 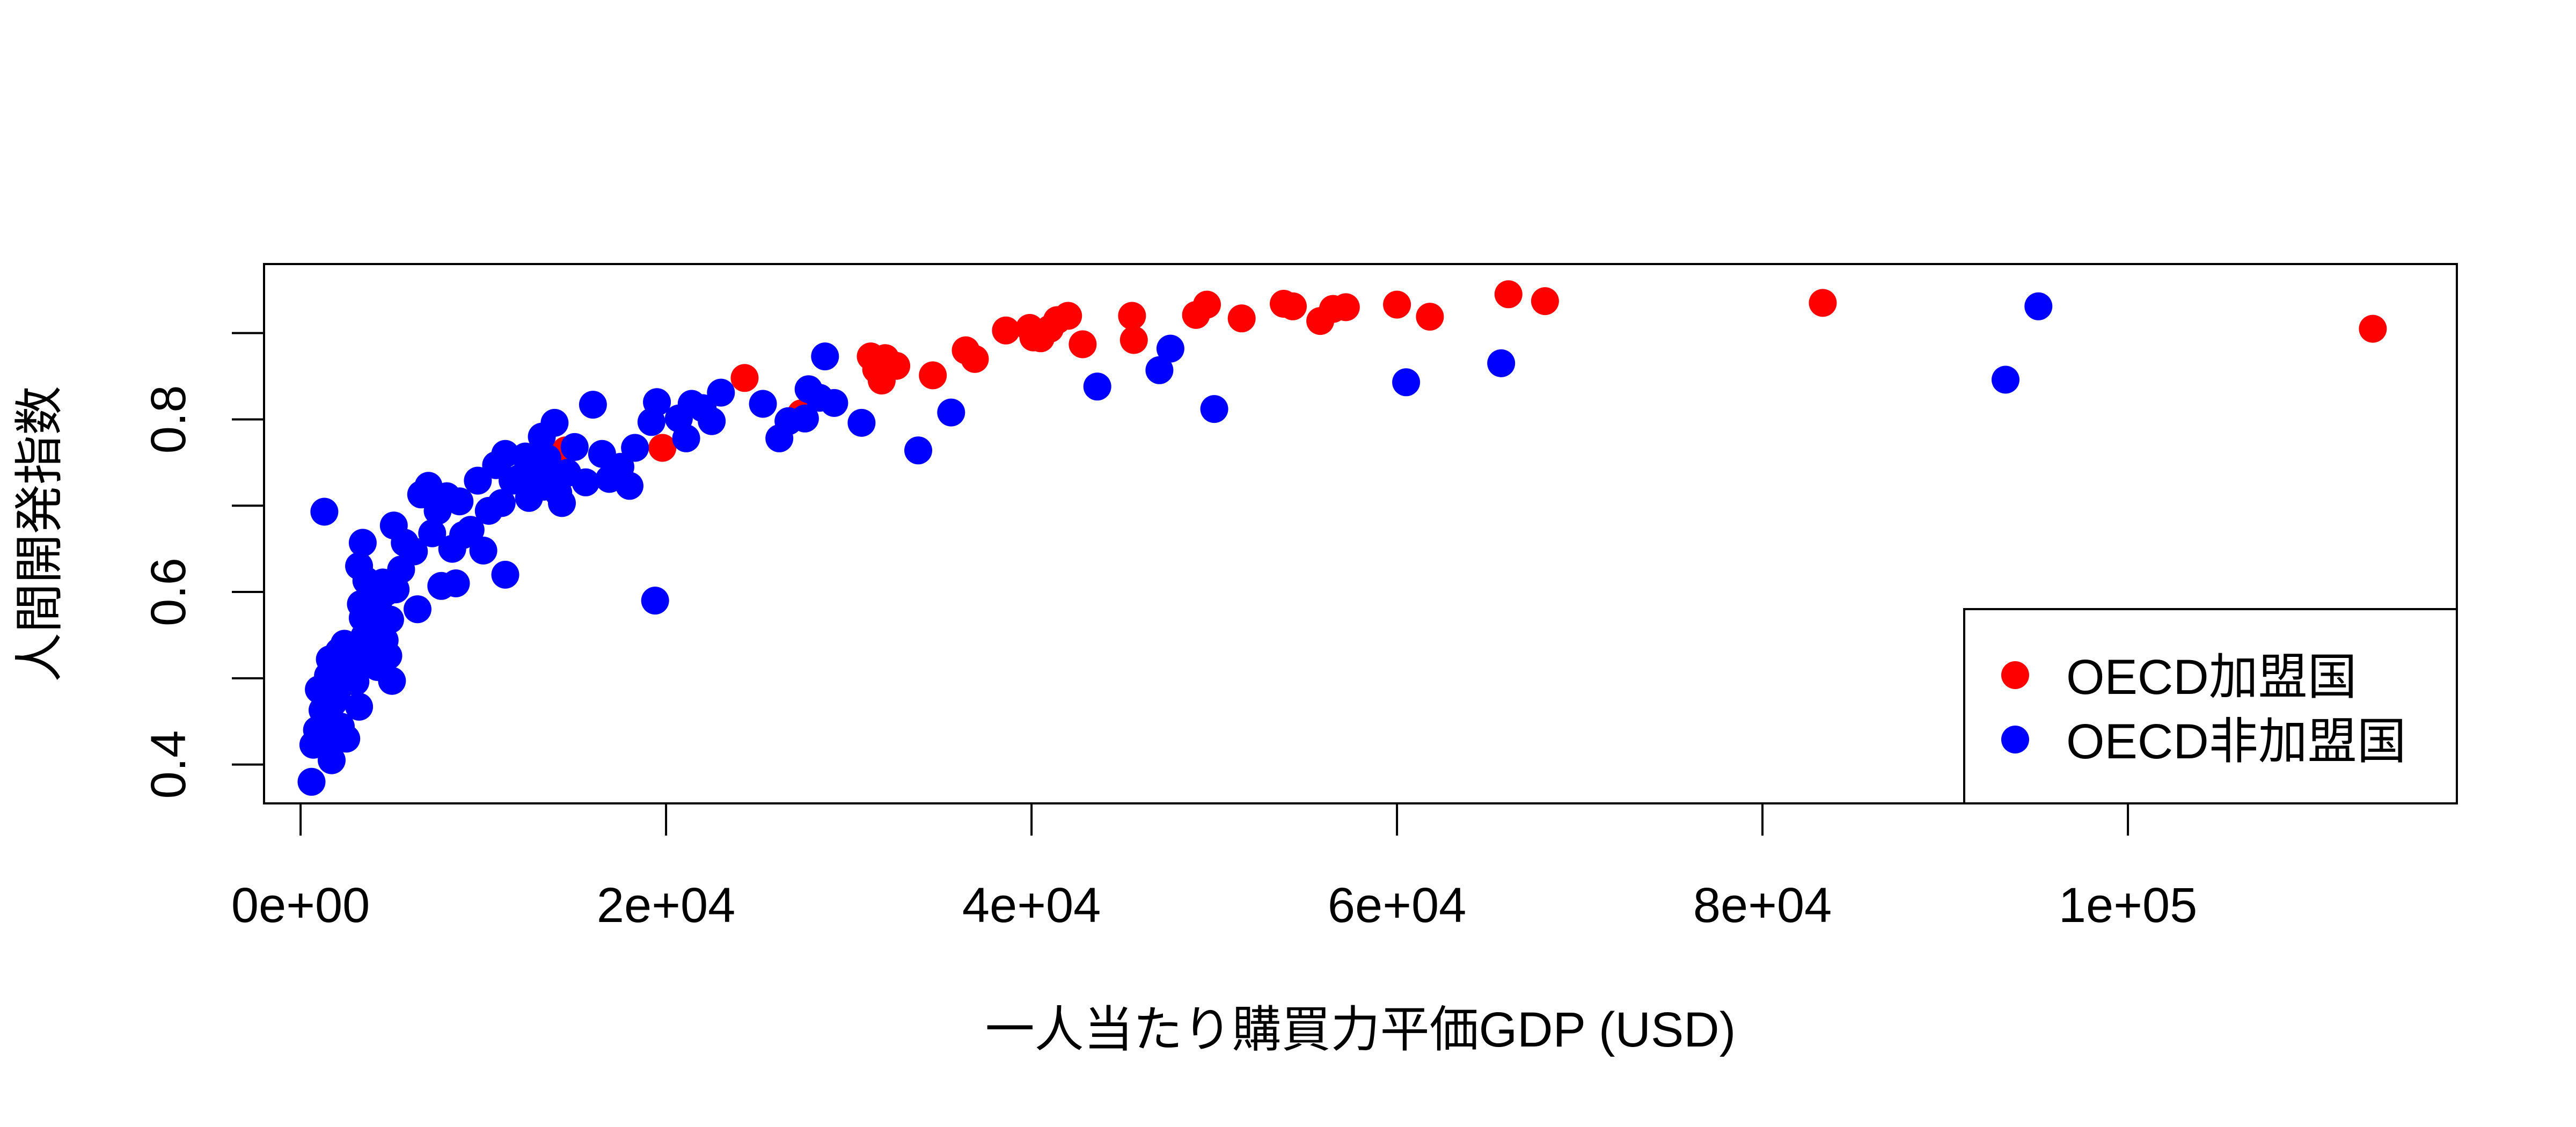 I want to click on legend-box, so click(x=2210, y=706).